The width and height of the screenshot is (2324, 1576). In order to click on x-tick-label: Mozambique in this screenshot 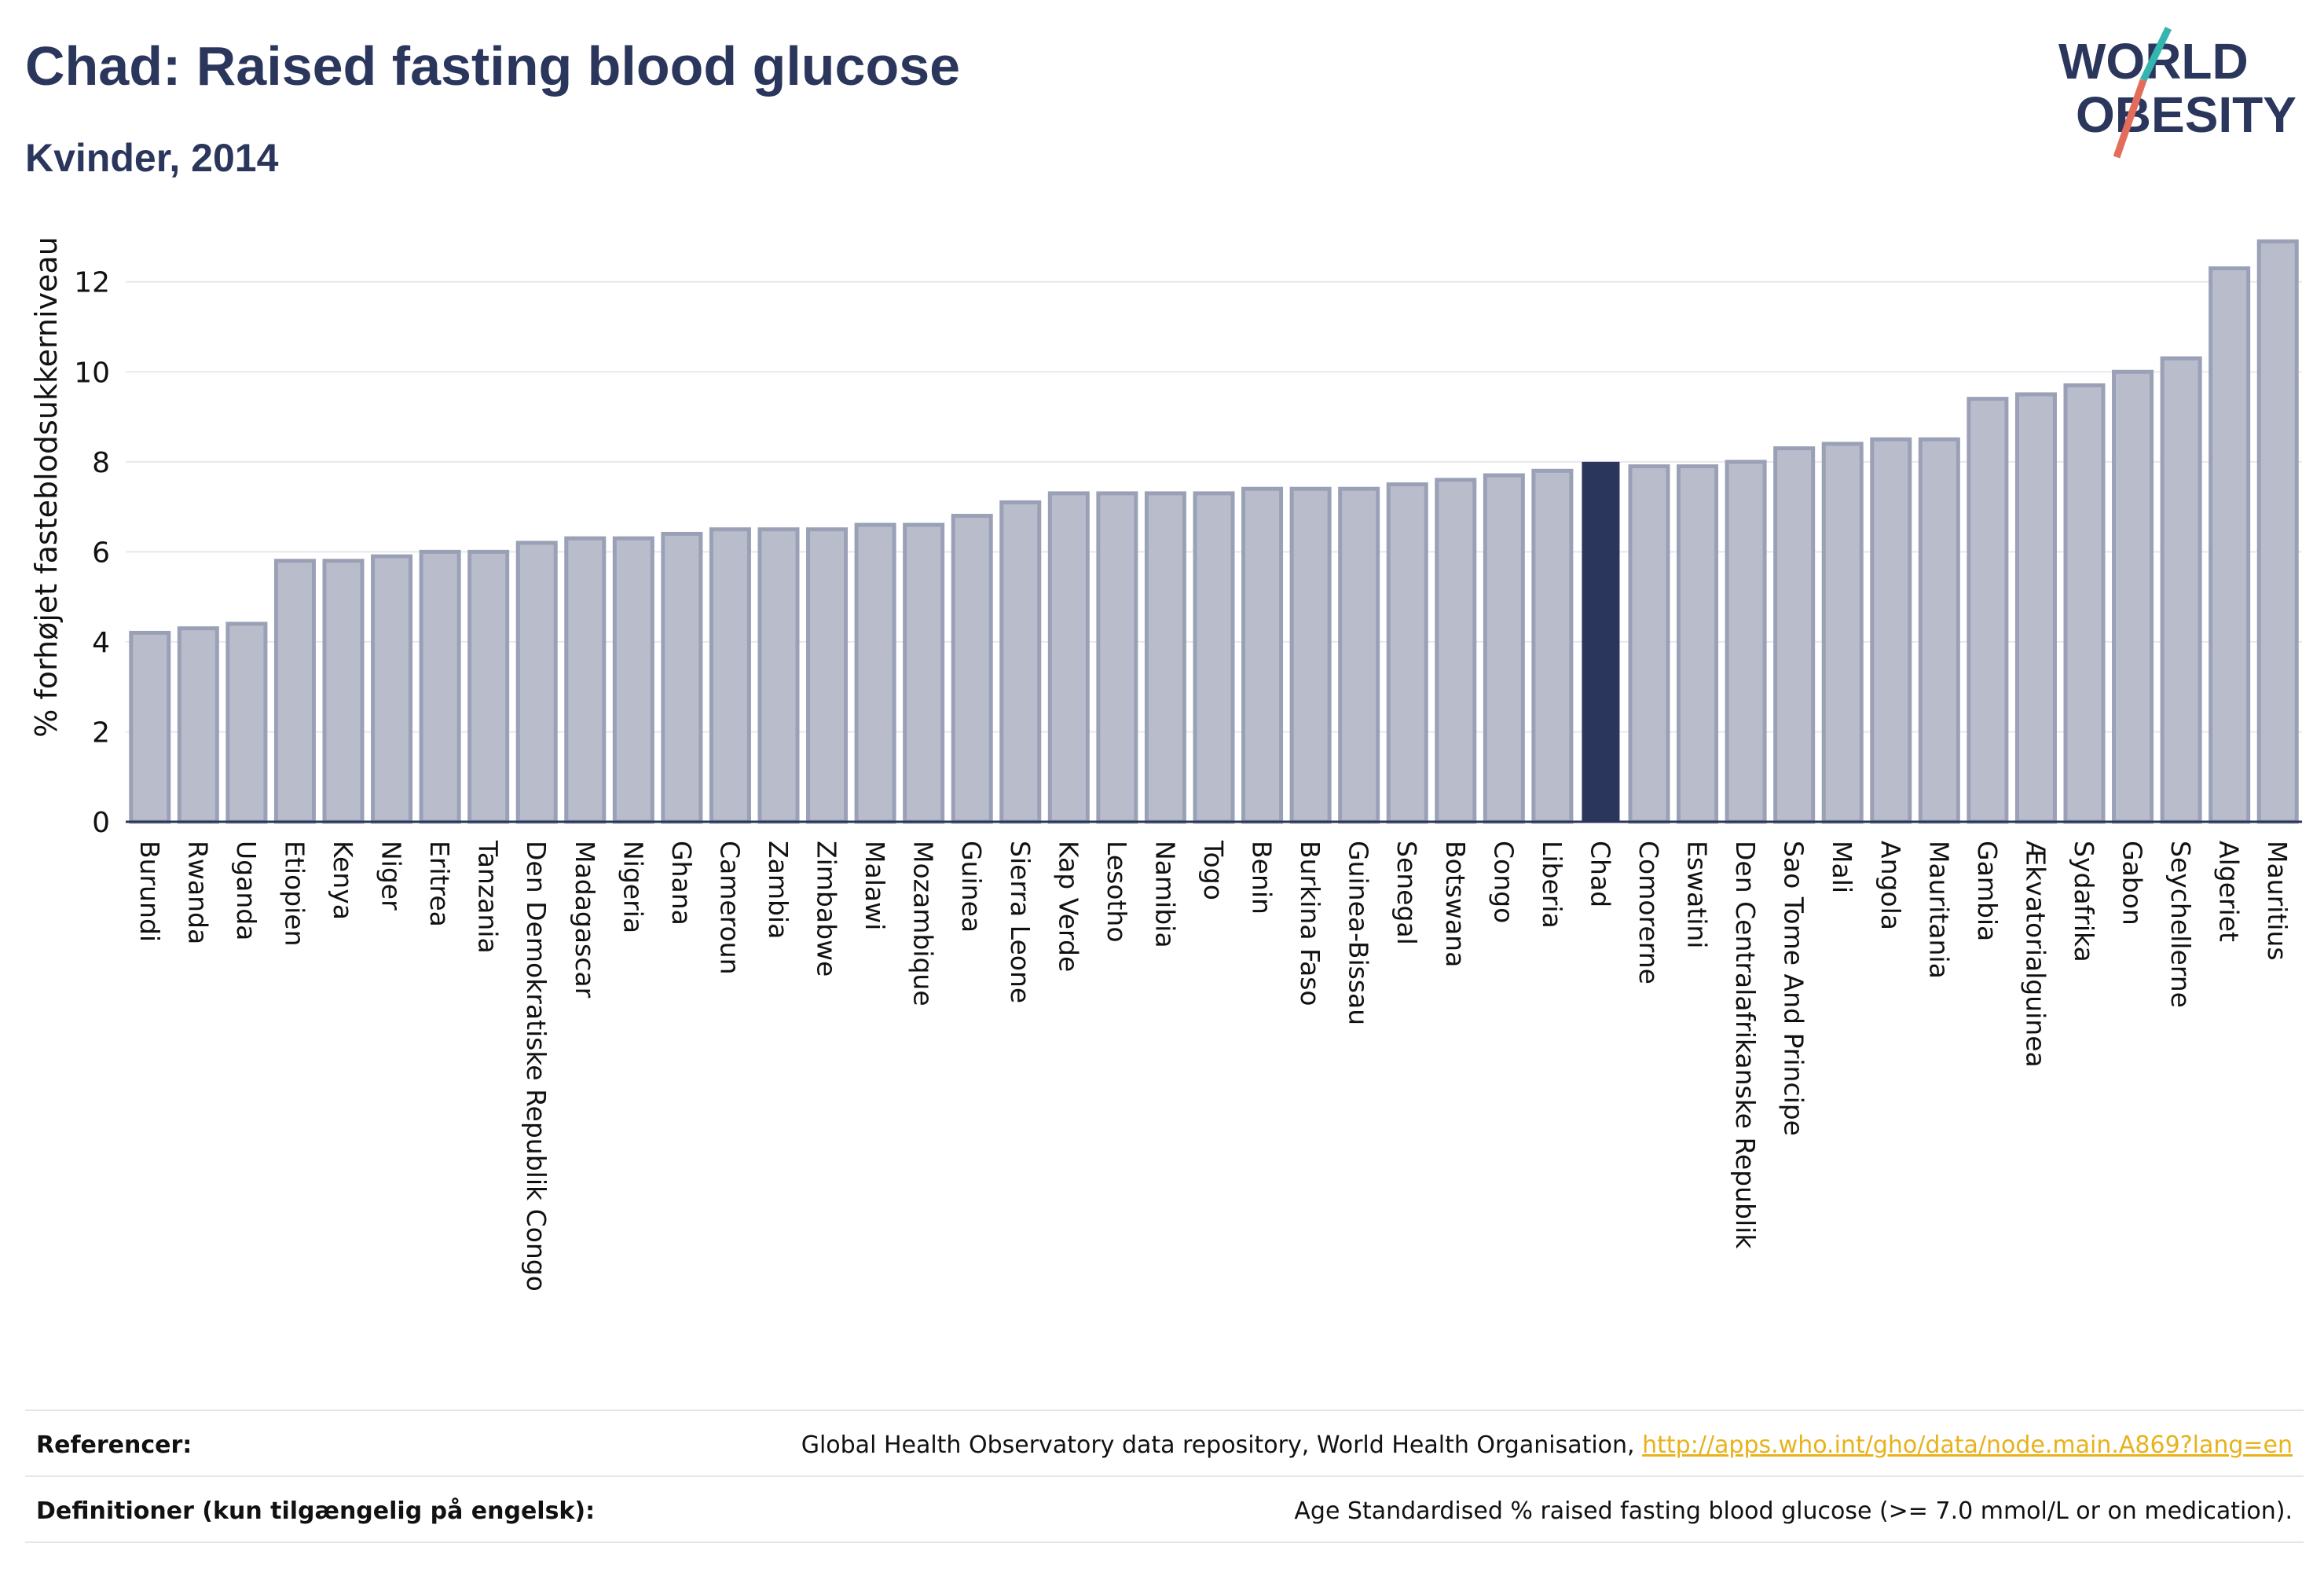, I will do `click(923, 923)`.